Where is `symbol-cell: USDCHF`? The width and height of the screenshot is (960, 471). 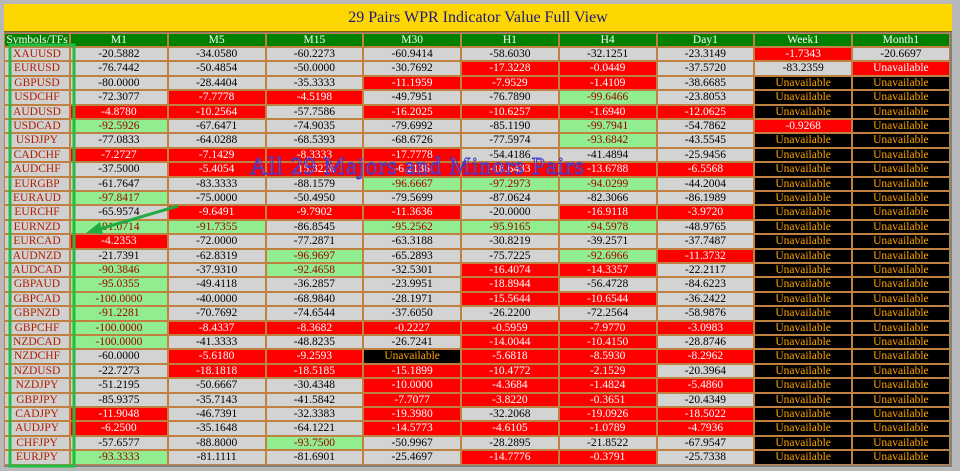 symbol-cell: USDCHF is located at coordinates (37, 97).